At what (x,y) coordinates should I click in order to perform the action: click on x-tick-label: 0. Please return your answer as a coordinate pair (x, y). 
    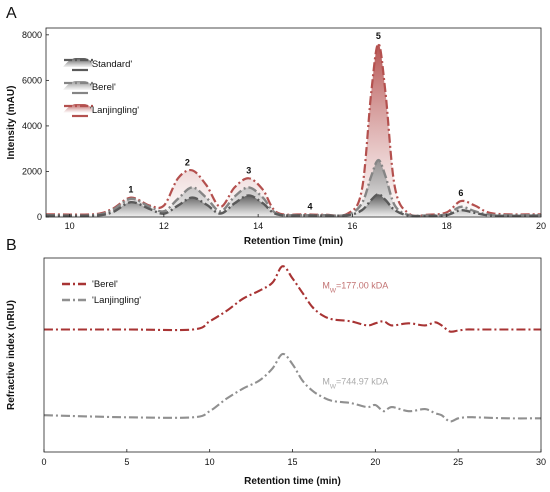
    Looking at the image, I should click on (43, 462).